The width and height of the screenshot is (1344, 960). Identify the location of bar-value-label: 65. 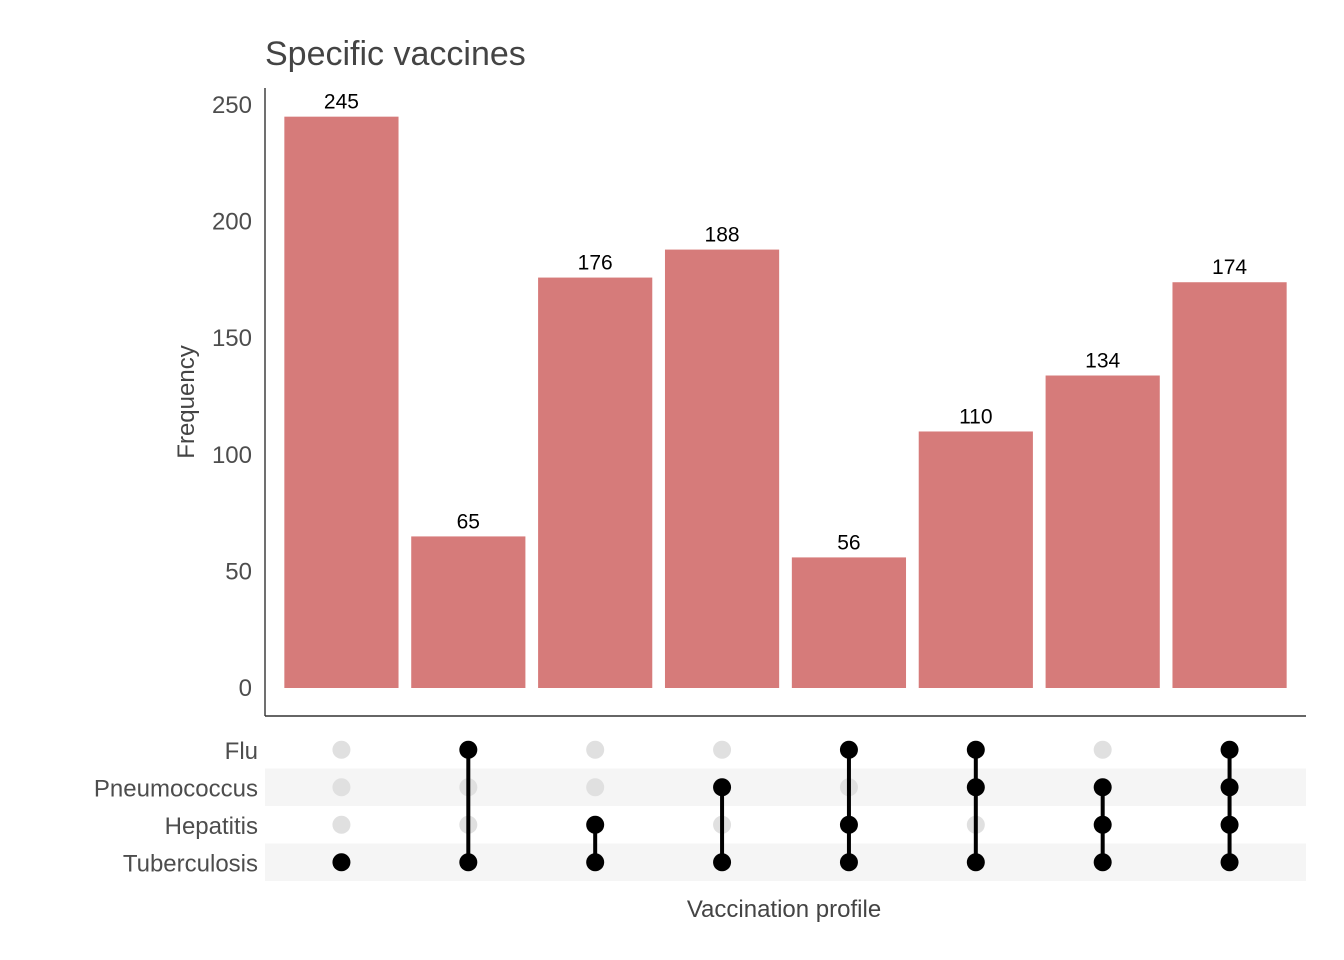
(468, 521).